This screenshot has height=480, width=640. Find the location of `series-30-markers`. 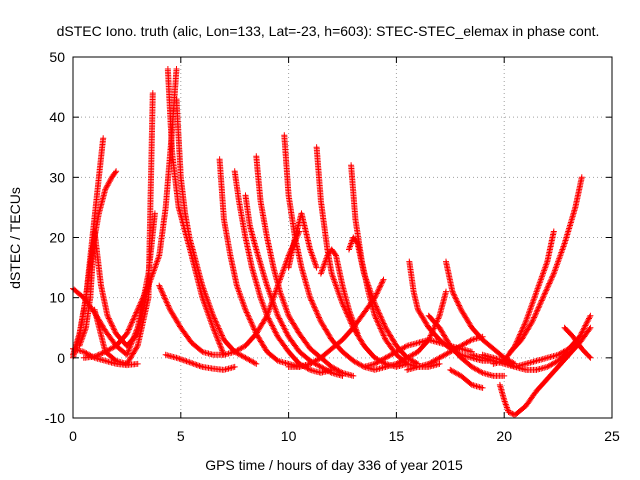

series-30-markers is located at coordinates (545, 371).